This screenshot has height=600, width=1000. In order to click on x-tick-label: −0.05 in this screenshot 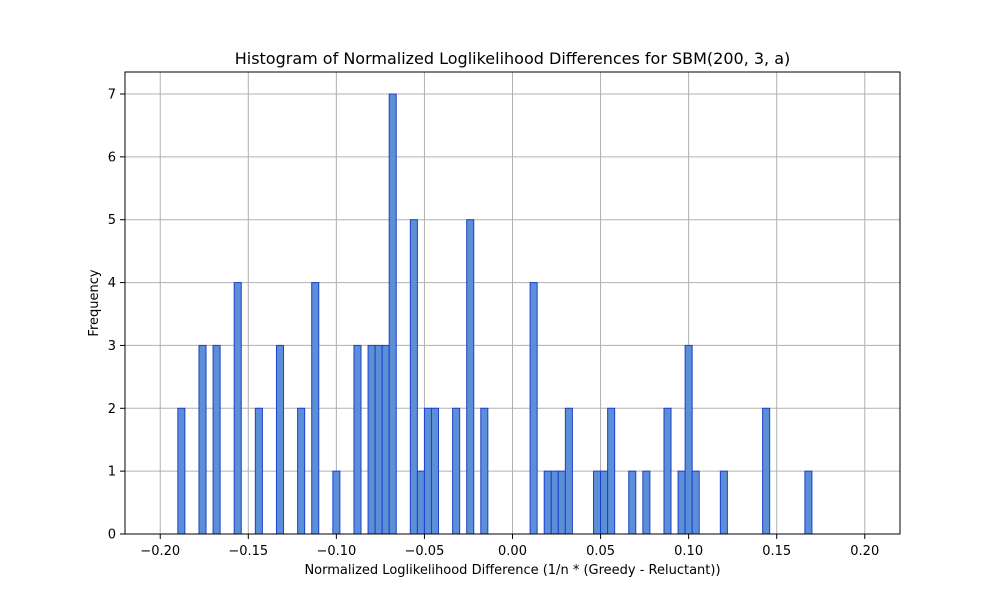, I will do `click(425, 551)`.